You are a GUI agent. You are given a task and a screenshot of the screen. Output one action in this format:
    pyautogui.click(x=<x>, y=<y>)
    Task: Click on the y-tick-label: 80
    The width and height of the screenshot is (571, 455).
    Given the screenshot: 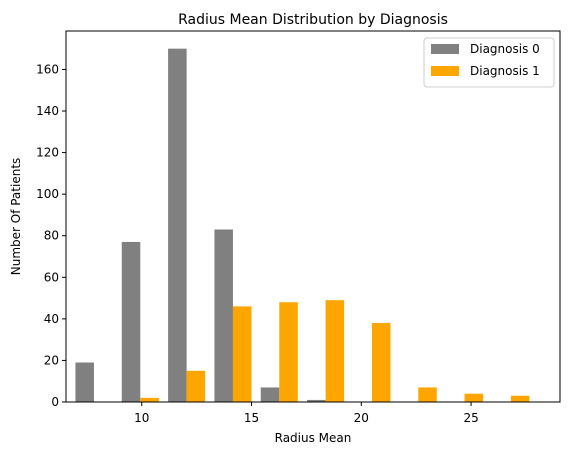 What is the action you would take?
    pyautogui.click(x=51, y=236)
    